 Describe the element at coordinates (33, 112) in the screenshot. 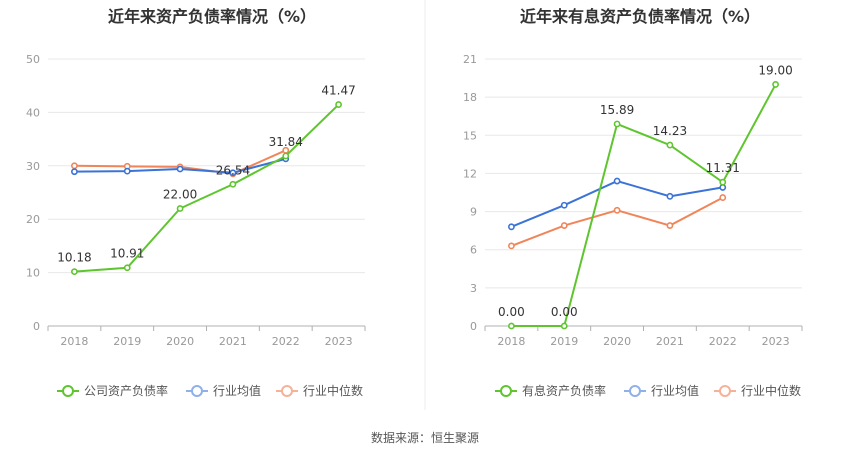

I see `y-tick-label: 40` at that location.